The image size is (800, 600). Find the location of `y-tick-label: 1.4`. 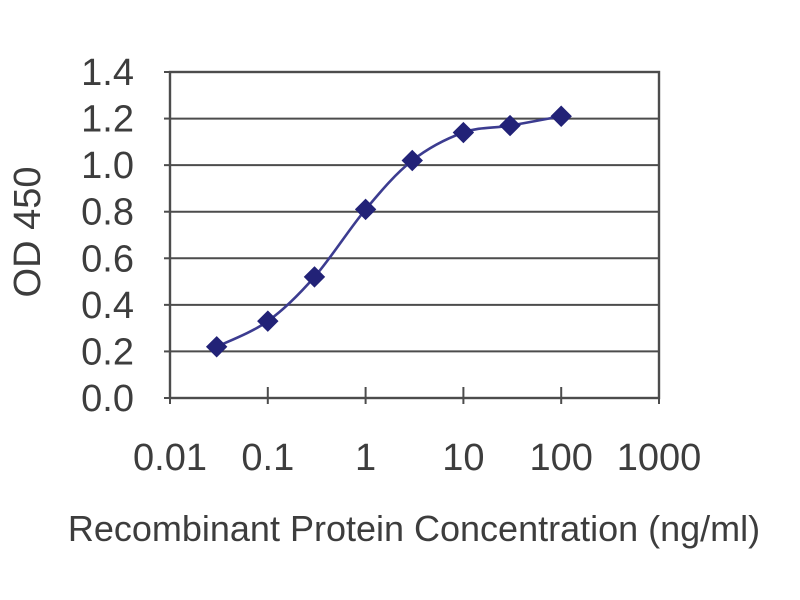

y-tick-label: 1.4 is located at coordinates (107, 73).